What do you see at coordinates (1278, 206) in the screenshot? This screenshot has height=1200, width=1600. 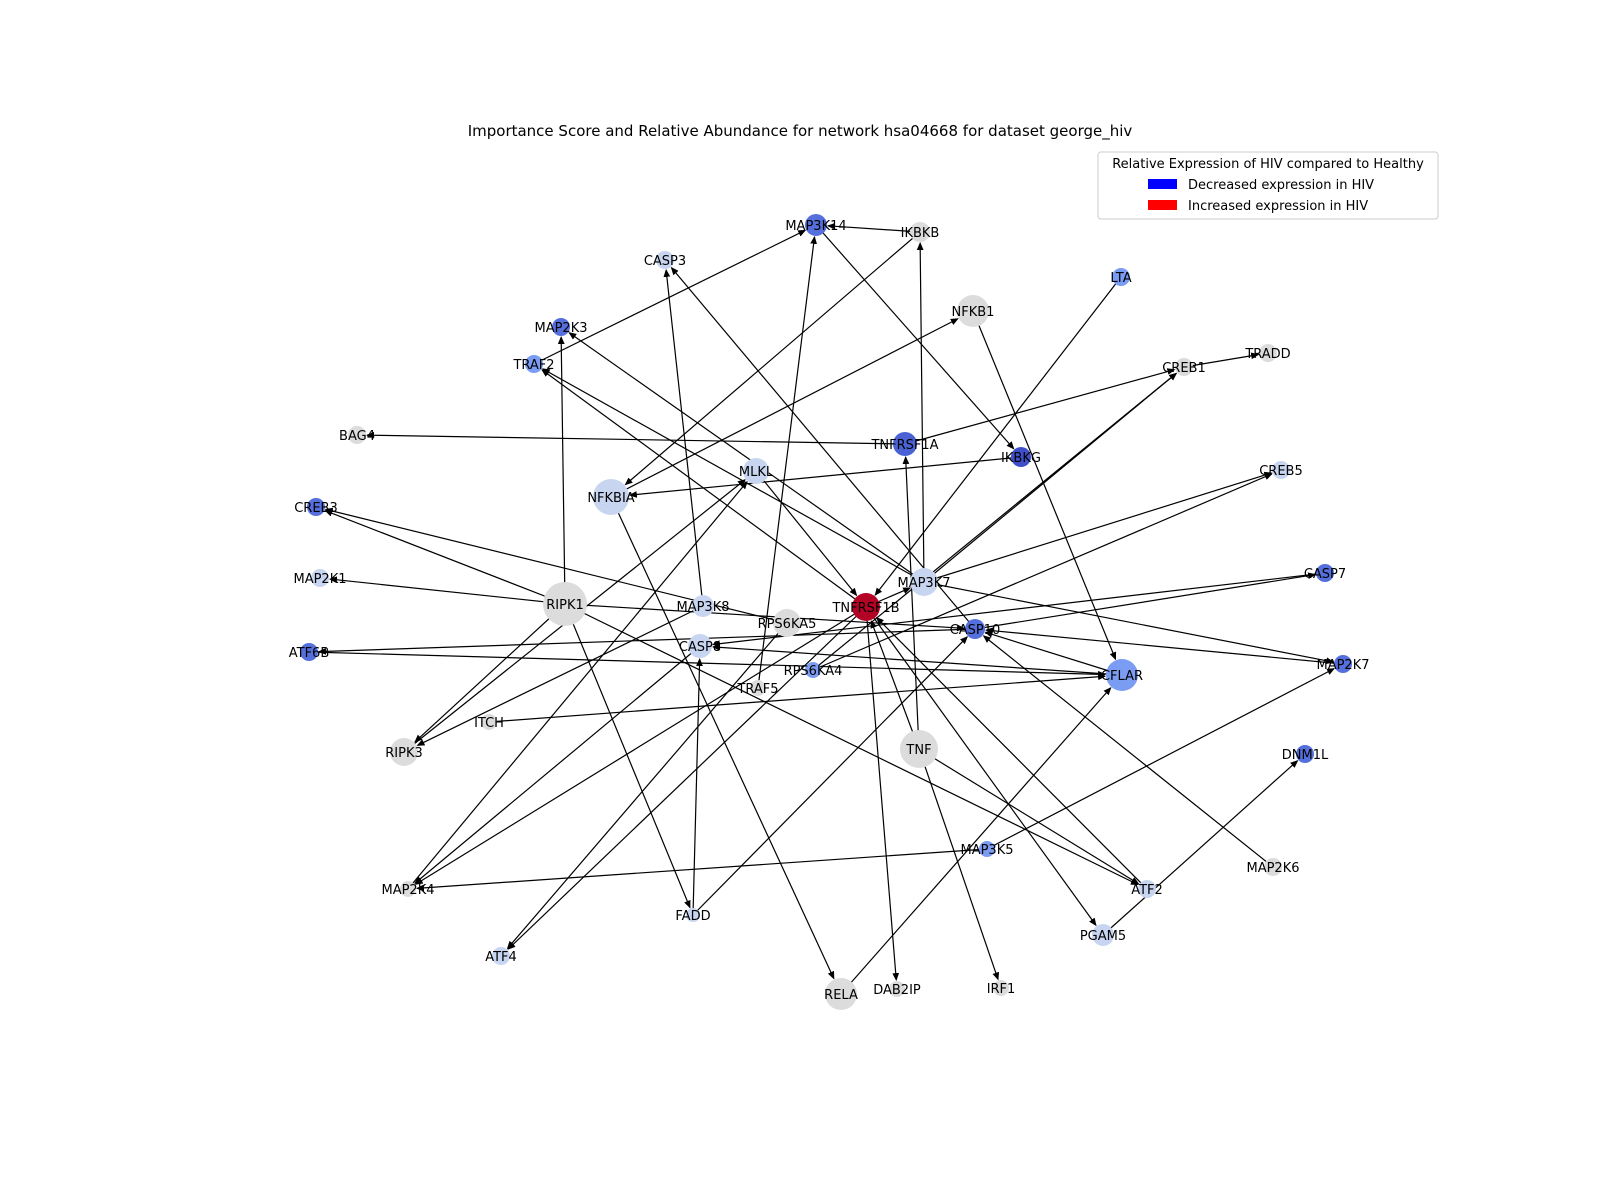 I see `legend-label-increased: Increased expression in HIV` at bounding box center [1278, 206].